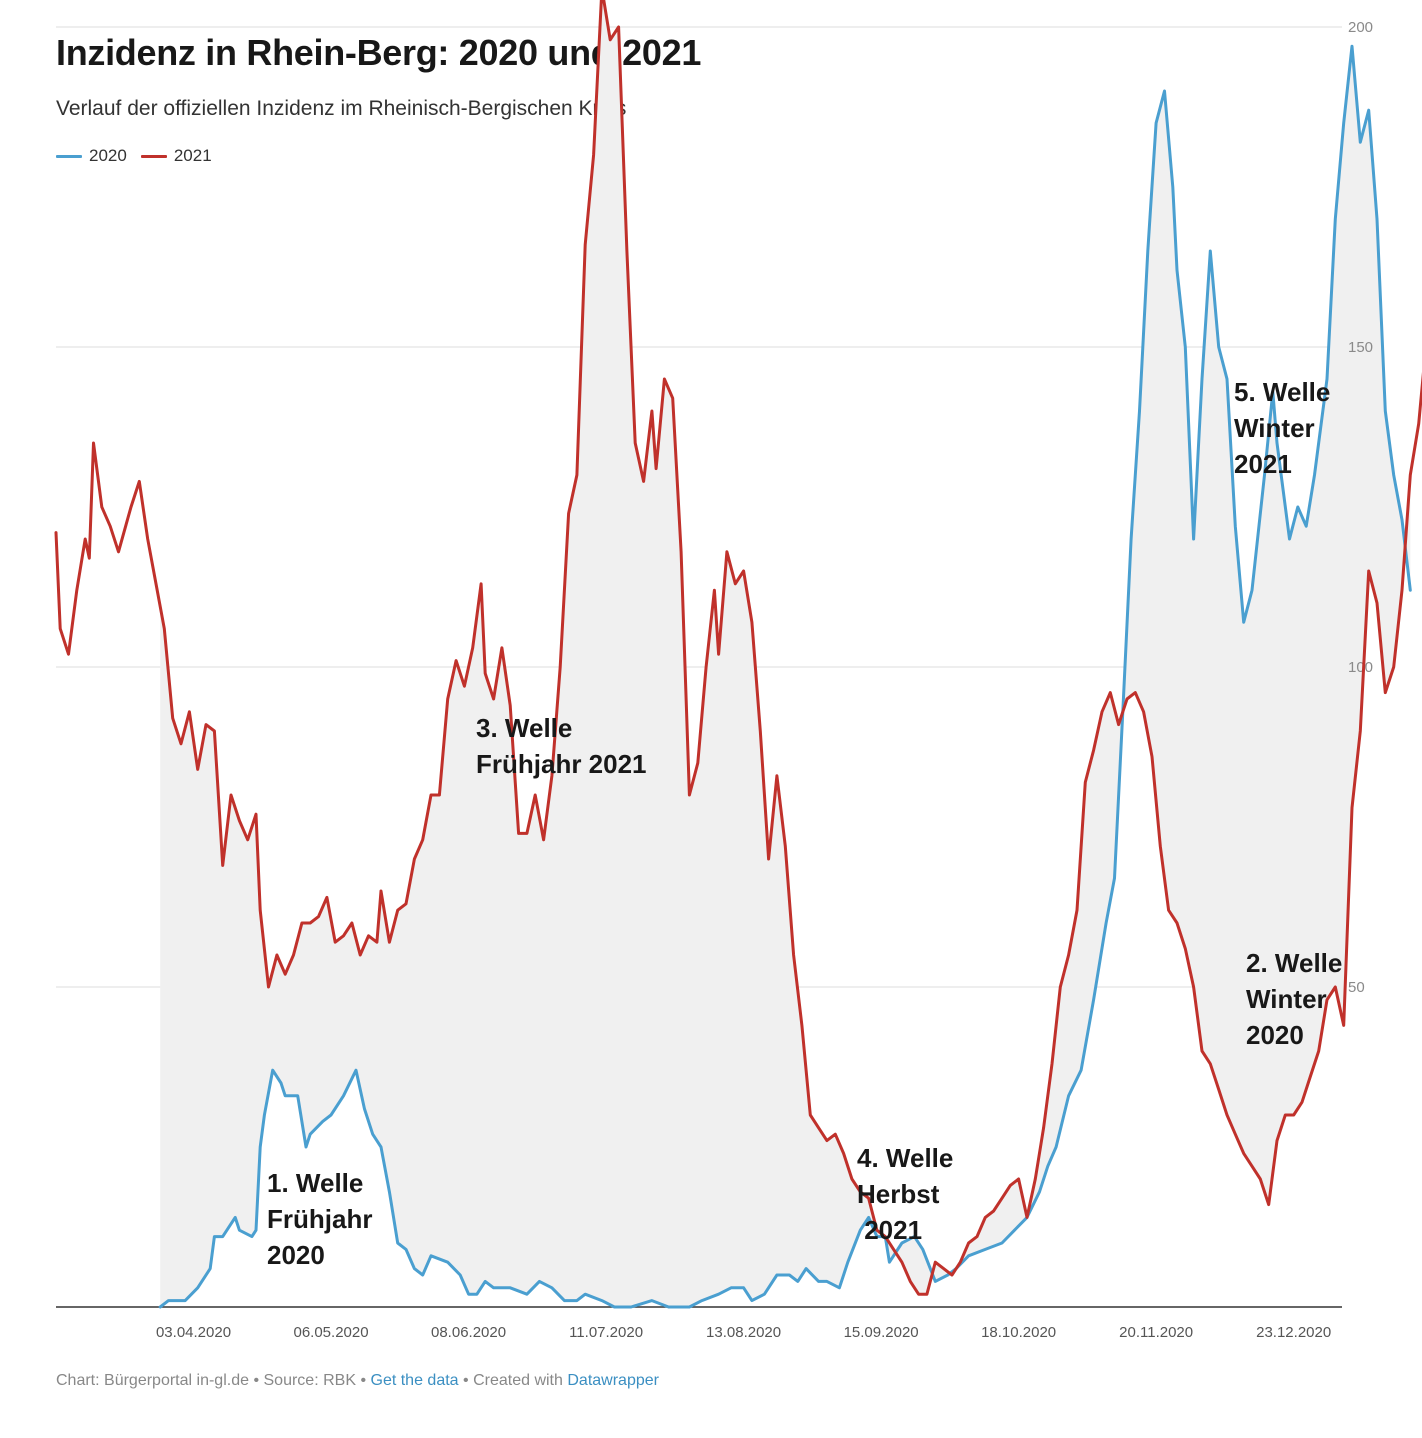 The width and height of the screenshot is (1422, 1438). I want to click on footer-source: Source: RBK, so click(309, 1380).